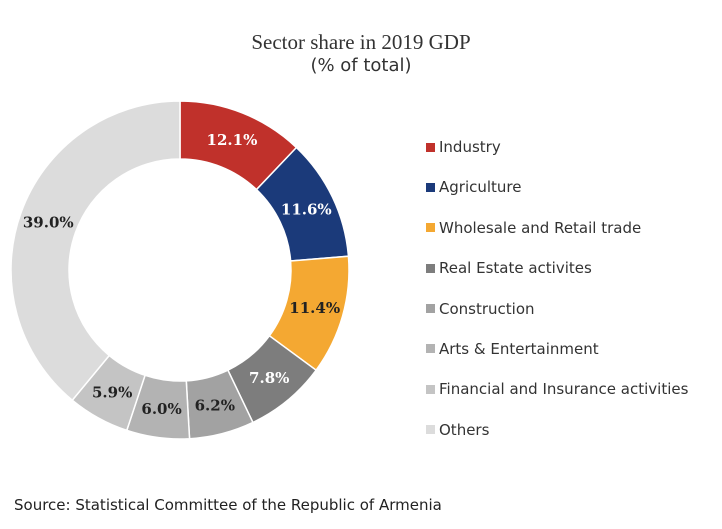 The image size is (722, 529). Describe the element at coordinates (232, 140) in the screenshot. I see `data-label: 12.1%` at that location.